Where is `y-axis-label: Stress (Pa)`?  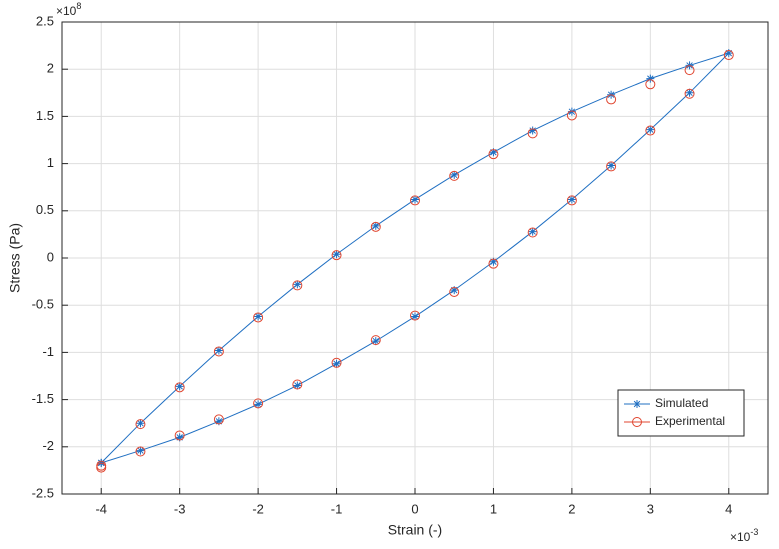 y-axis-label: Stress (Pa) is located at coordinates (15, 258).